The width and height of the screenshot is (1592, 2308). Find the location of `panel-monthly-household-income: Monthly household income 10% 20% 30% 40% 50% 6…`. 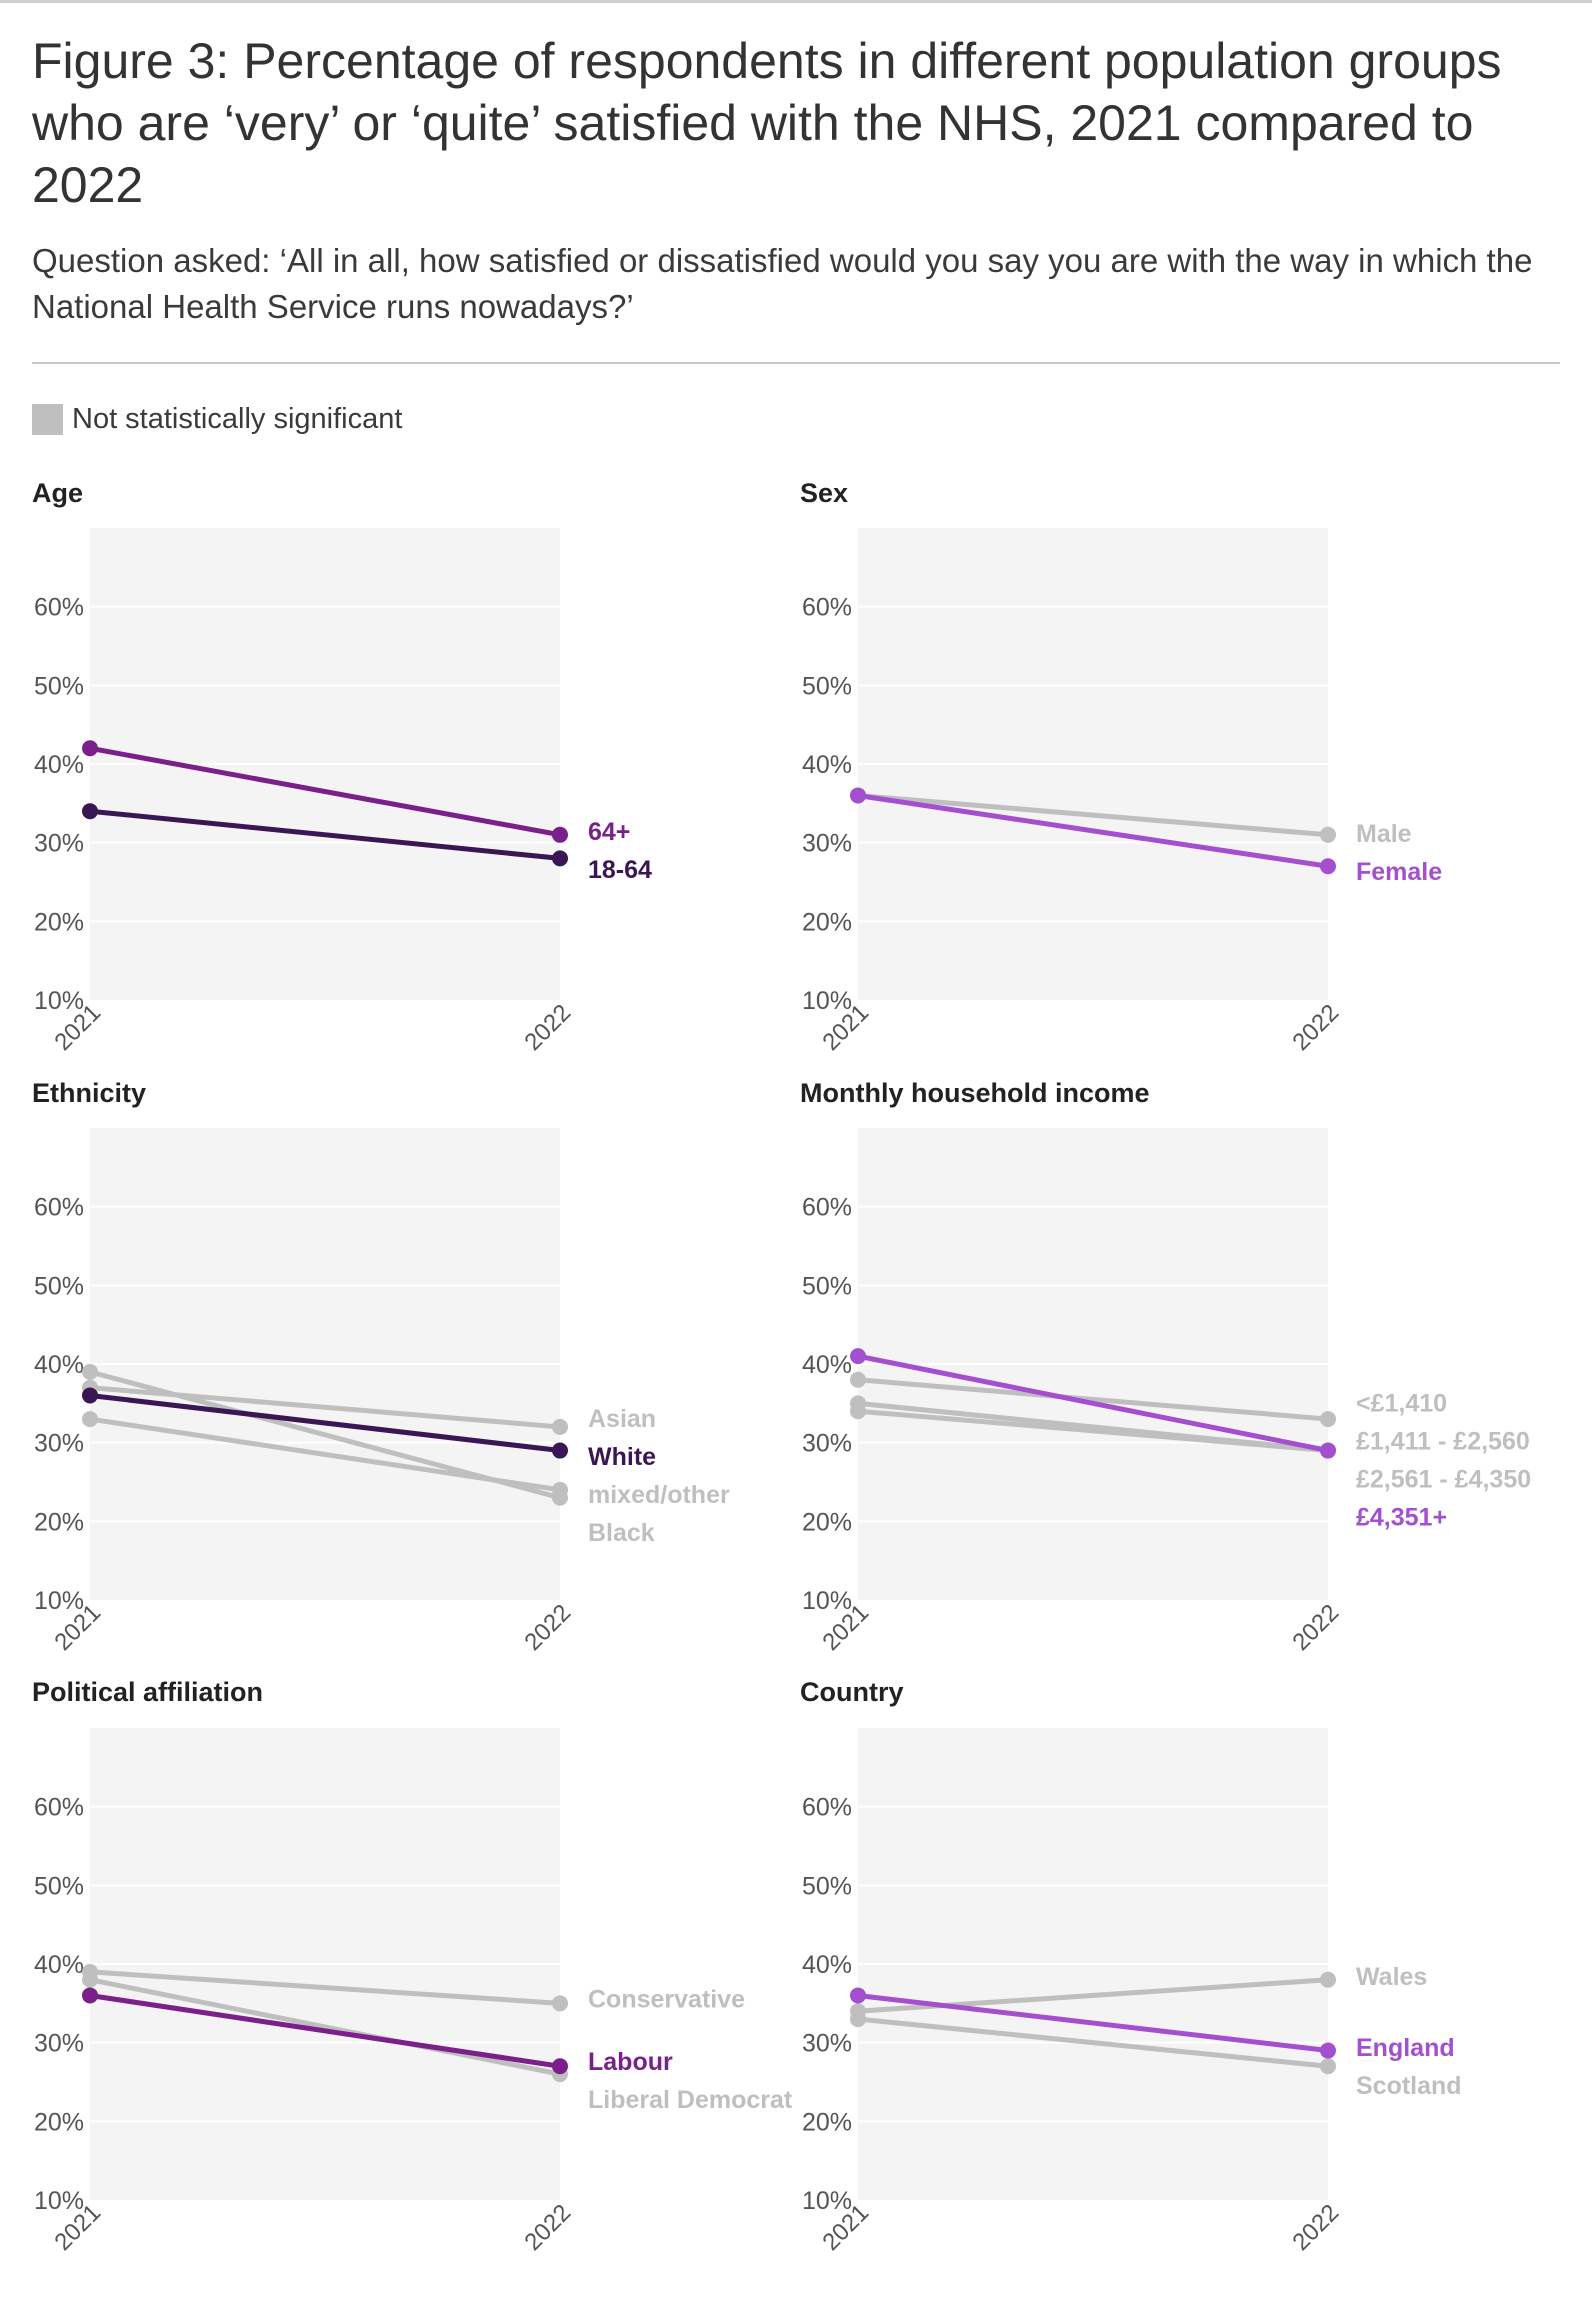

panel-monthly-household-income: Monthly household income 10% 20% 30% 40% 50% 6… is located at coordinates (1165, 1367).